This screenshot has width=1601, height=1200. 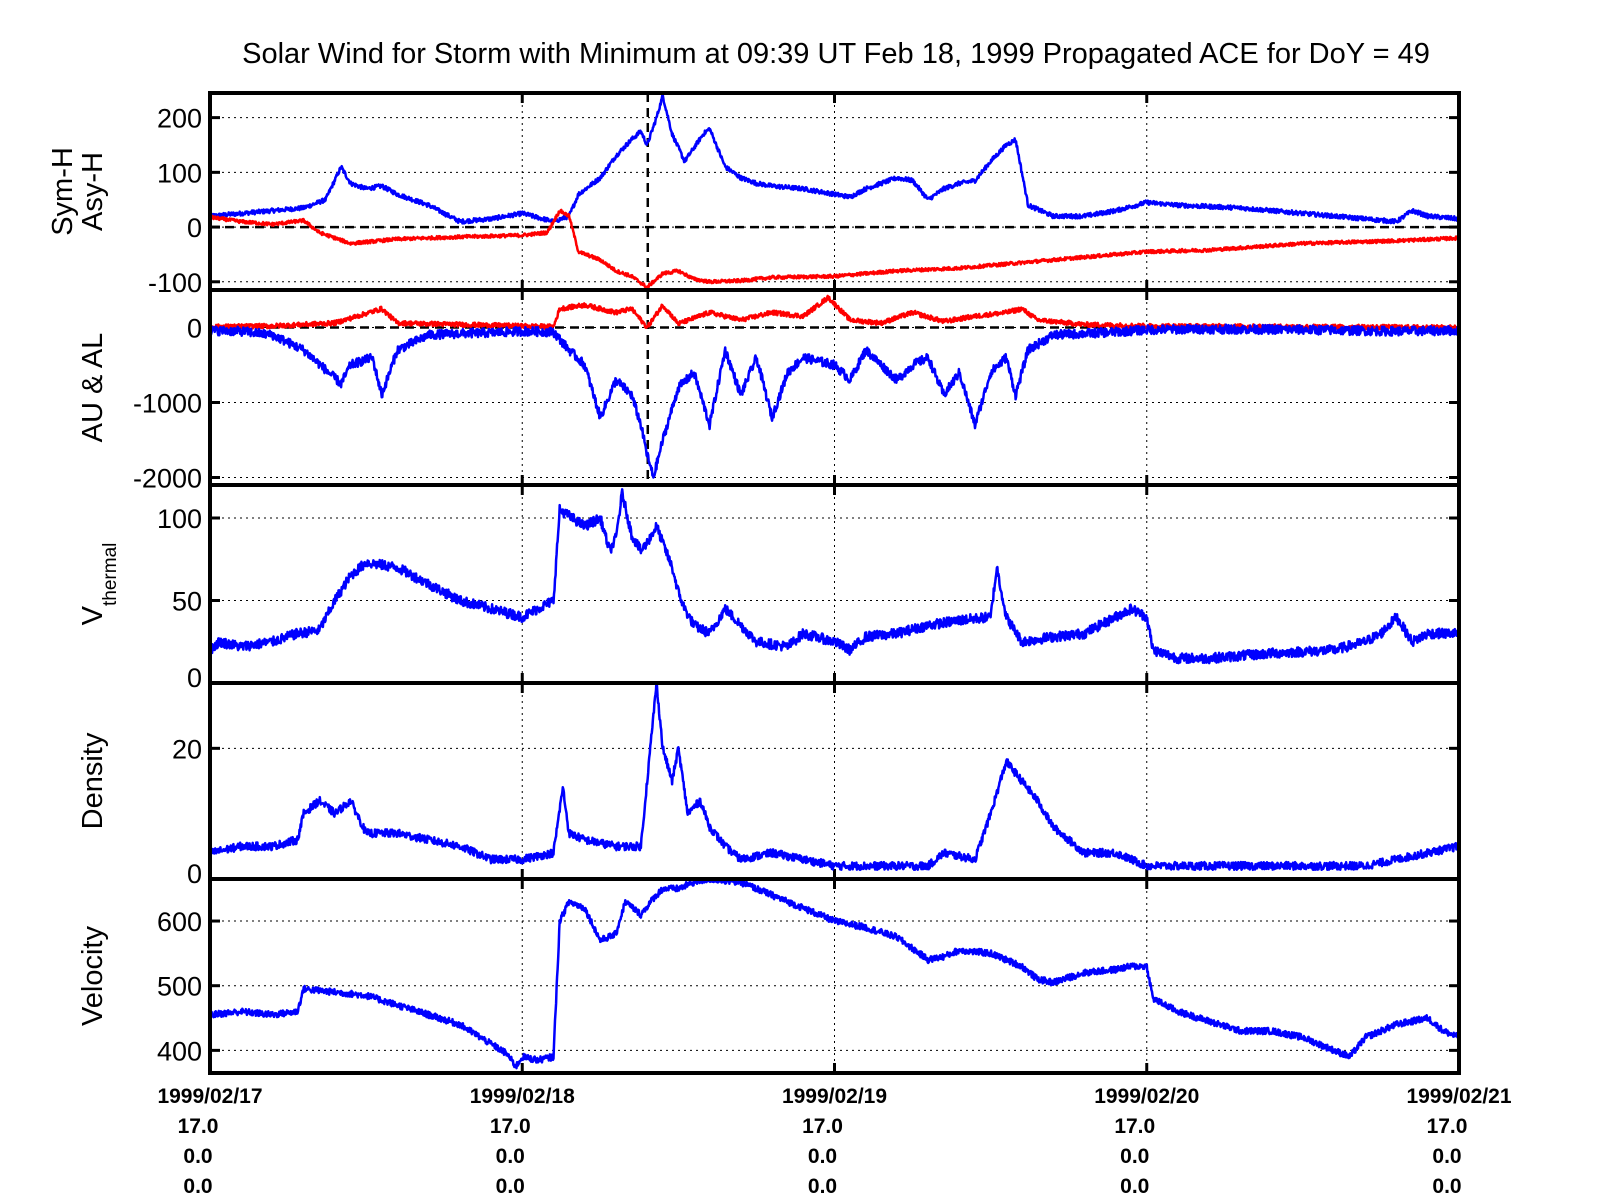 I want to click on y-tick-label: 20, so click(x=187, y=749).